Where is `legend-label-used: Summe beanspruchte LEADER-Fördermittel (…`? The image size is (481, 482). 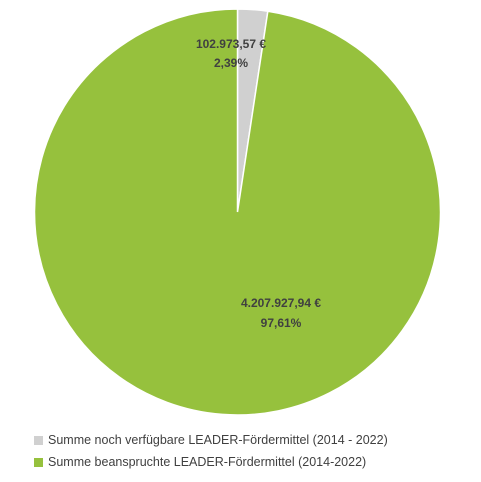
legend-label-used: Summe beanspruchte LEADER-Fördermittel (… is located at coordinates (207, 462).